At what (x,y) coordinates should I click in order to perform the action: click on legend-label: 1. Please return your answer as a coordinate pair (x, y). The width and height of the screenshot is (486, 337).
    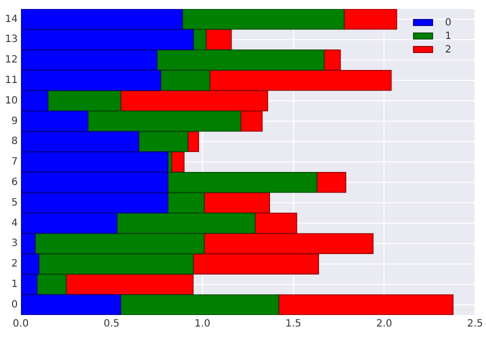
    Looking at the image, I should click on (448, 36).